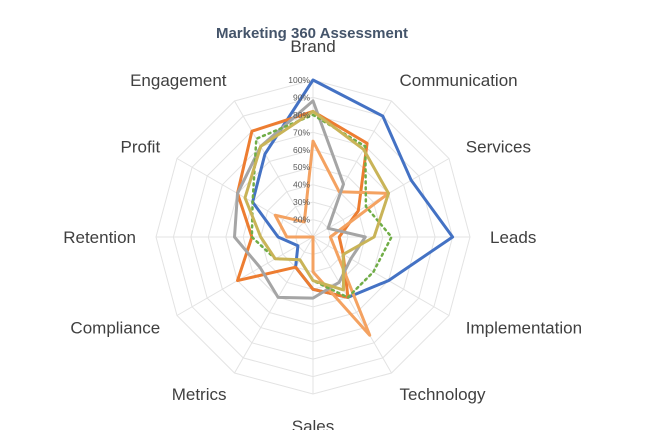 This screenshot has width=652, height=430. What do you see at coordinates (301, 132) in the screenshot?
I see `tick-label: 70%` at bounding box center [301, 132].